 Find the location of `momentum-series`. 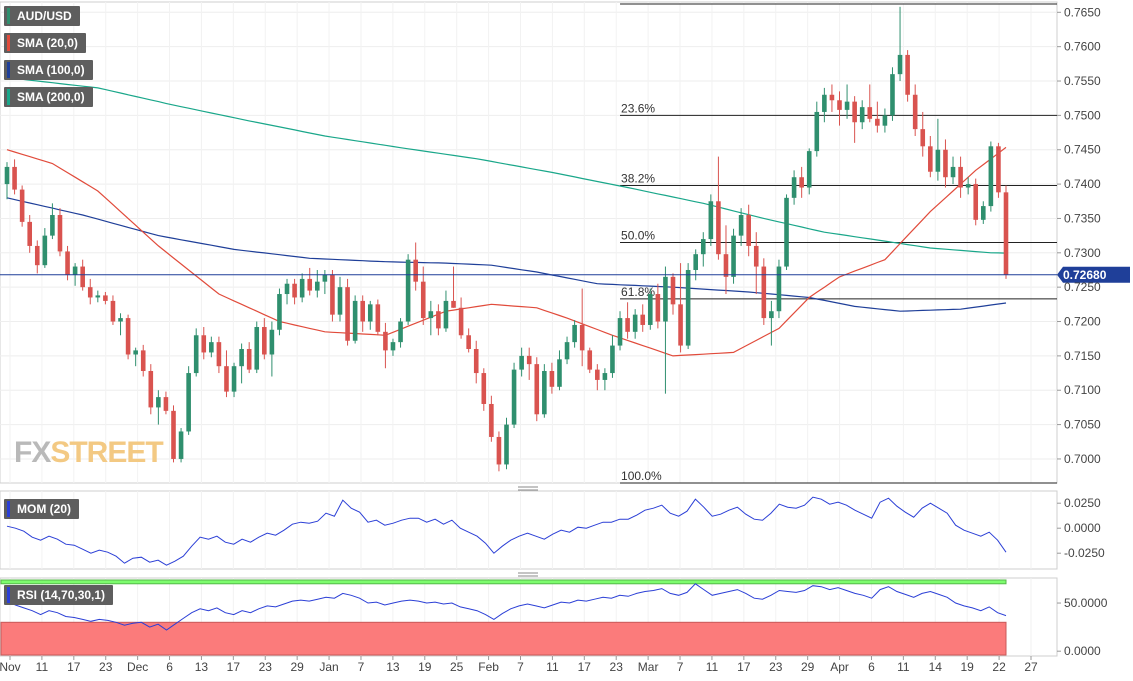

momentum-series is located at coordinates (506, 531).